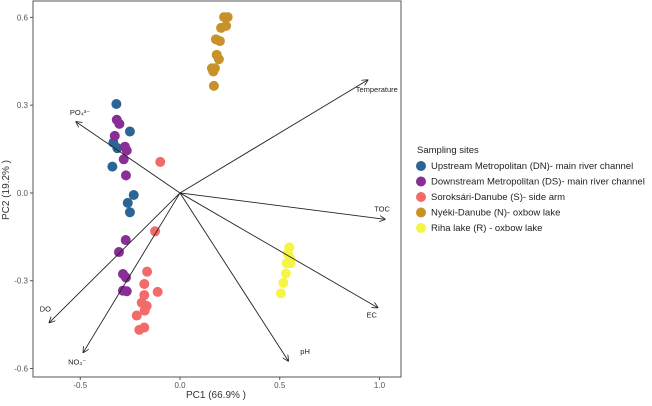 The image size is (652, 406). What do you see at coordinates (371, 315) in the screenshot?
I see `loading-label: EC` at bounding box center [371, 315].